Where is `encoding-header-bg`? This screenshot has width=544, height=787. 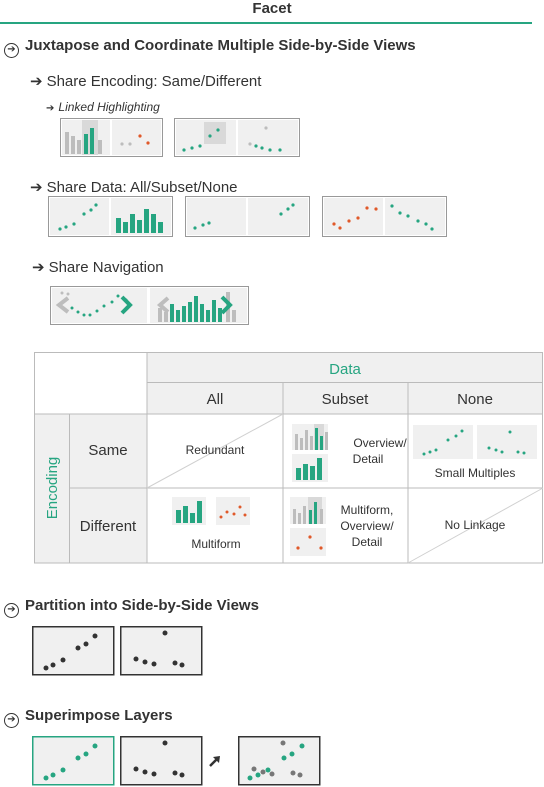 encoding-header-bg is located at coordinates (52, 488).